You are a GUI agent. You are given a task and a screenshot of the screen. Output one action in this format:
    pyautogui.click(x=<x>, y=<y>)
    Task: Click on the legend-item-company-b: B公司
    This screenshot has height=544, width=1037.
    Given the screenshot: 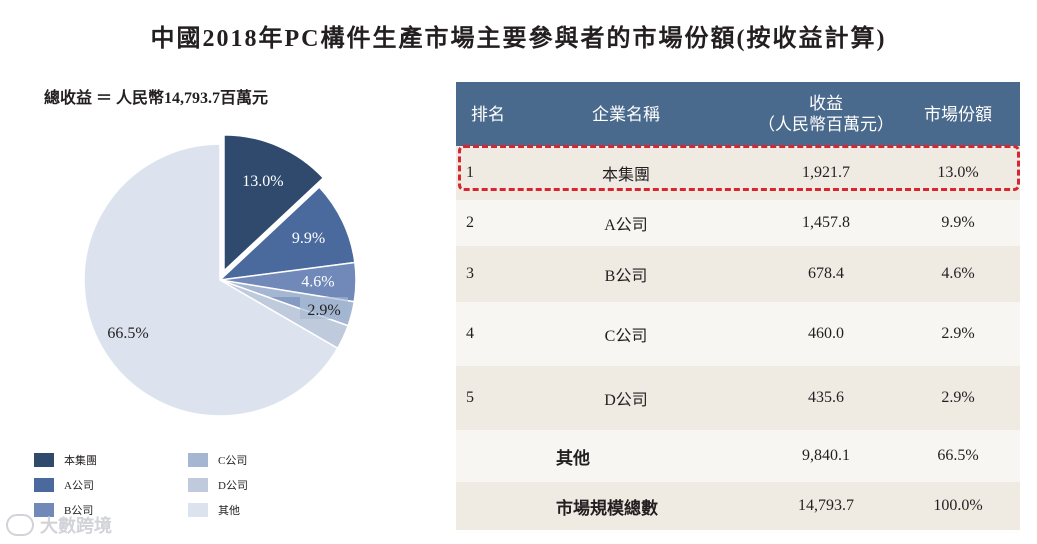 What is the action you would take?
    pyautogui.click(x=63, y=510)
    